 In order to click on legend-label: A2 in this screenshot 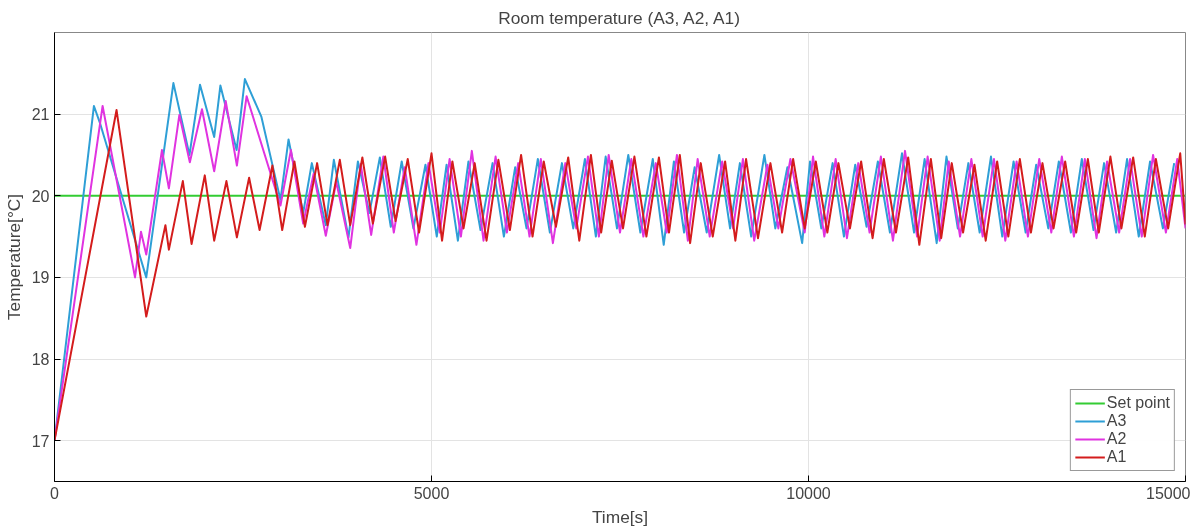, I will do `click(1116, 439)`.